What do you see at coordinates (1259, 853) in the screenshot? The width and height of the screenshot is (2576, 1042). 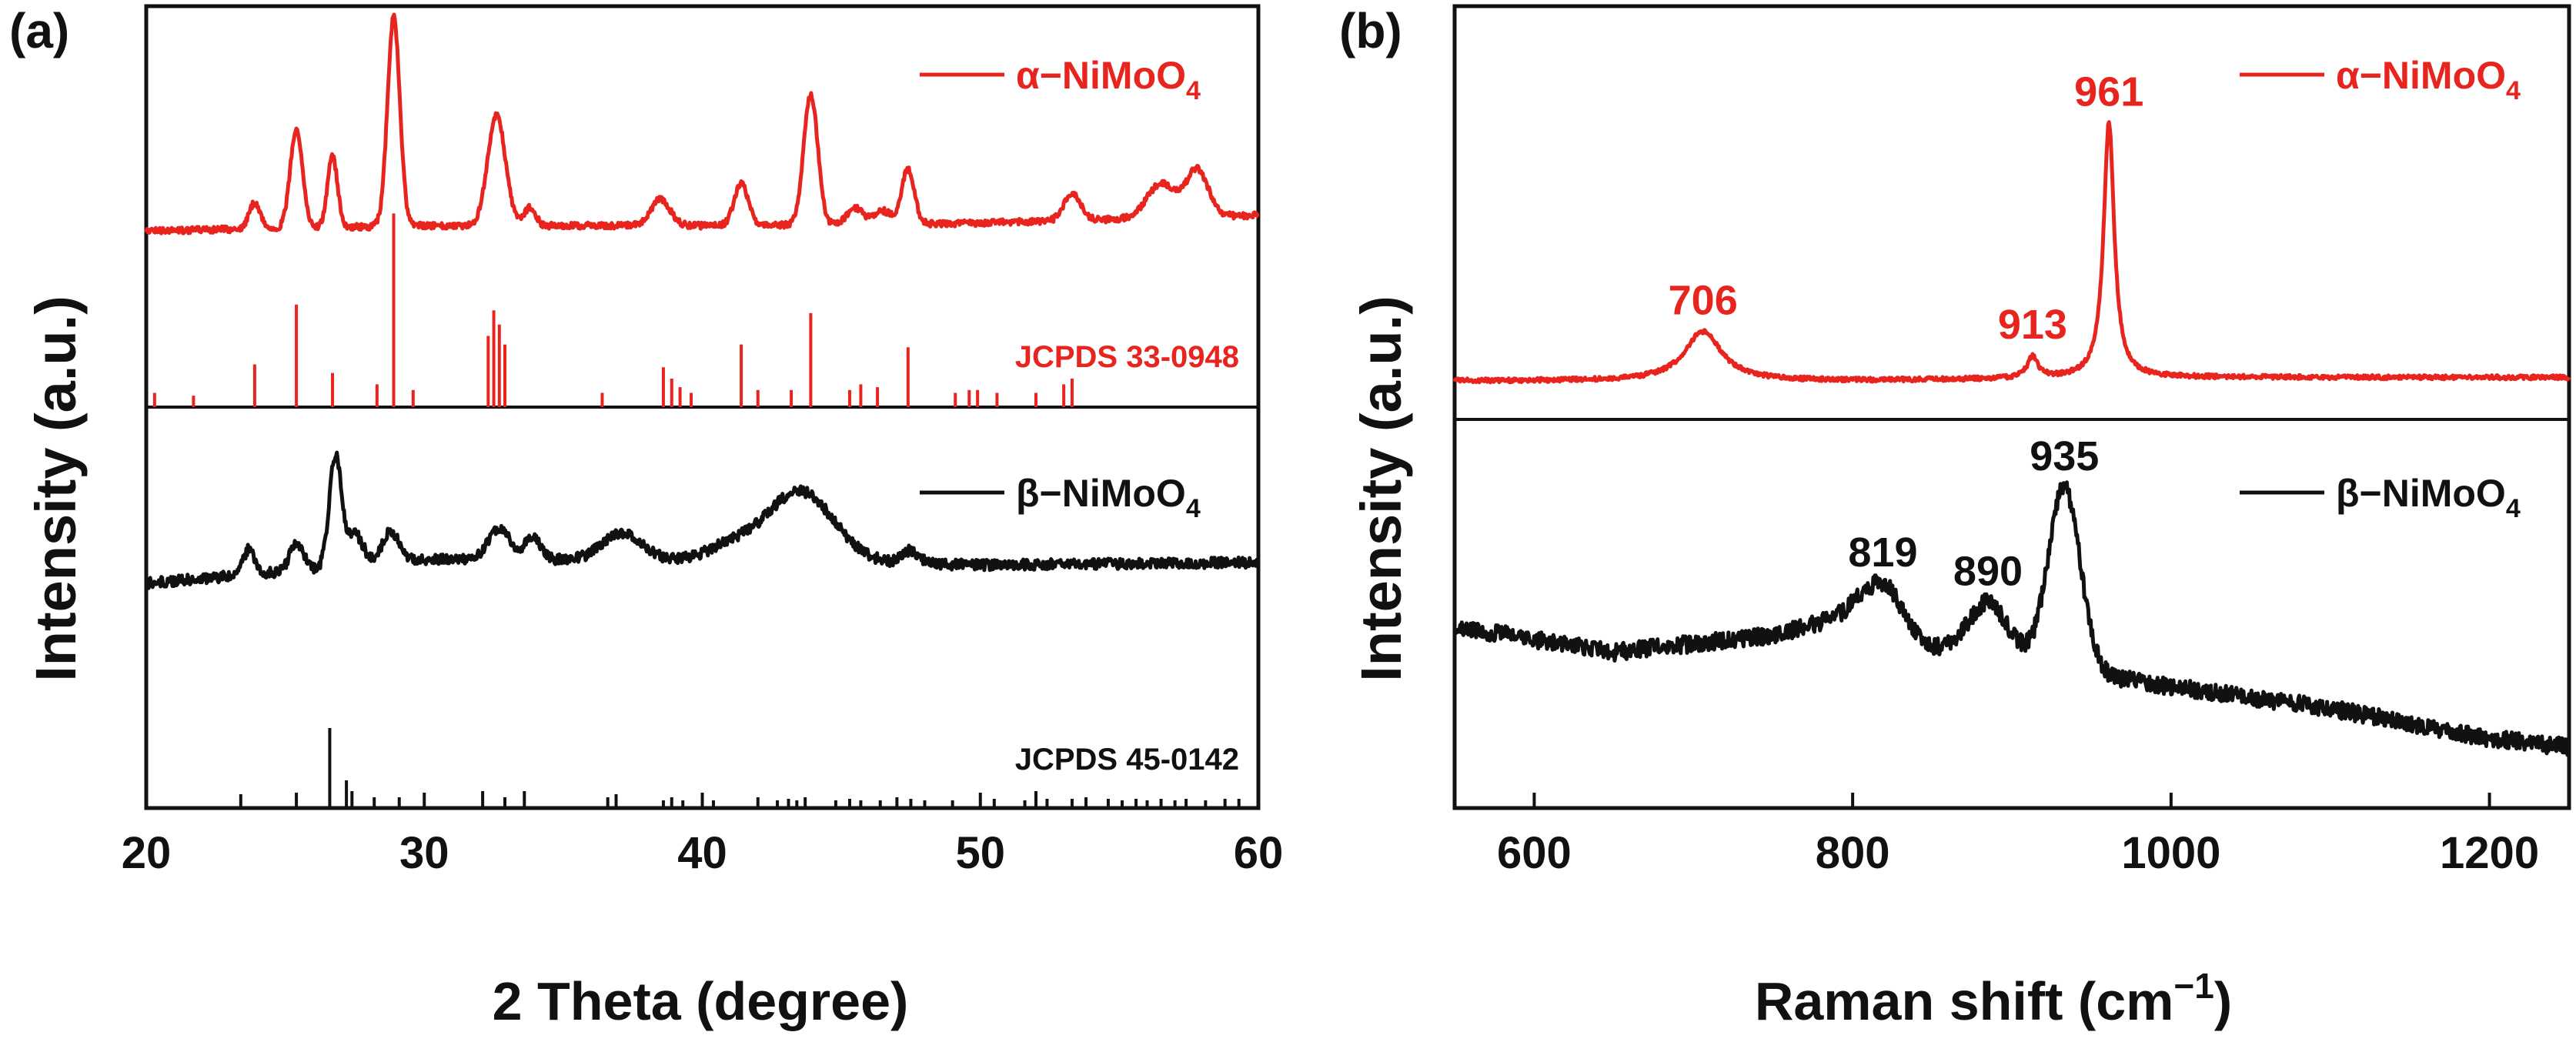 I see `x-tick-label: 60` at bounding box center [1259, 853].